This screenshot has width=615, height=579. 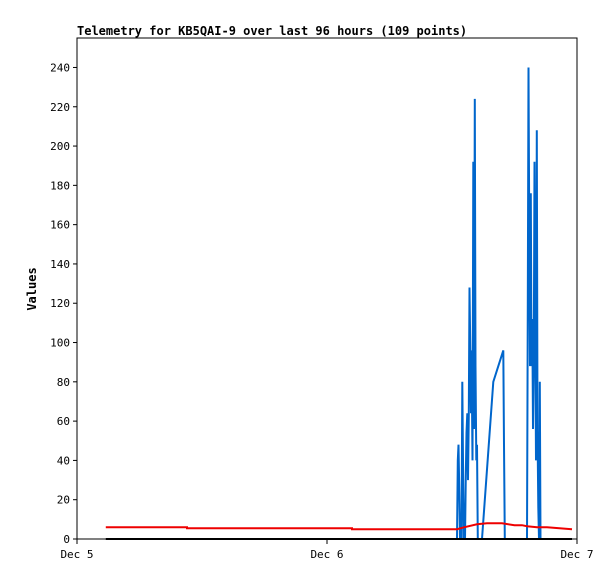 I want to click on y-tick-label: 100, so click(x=60, y=343).